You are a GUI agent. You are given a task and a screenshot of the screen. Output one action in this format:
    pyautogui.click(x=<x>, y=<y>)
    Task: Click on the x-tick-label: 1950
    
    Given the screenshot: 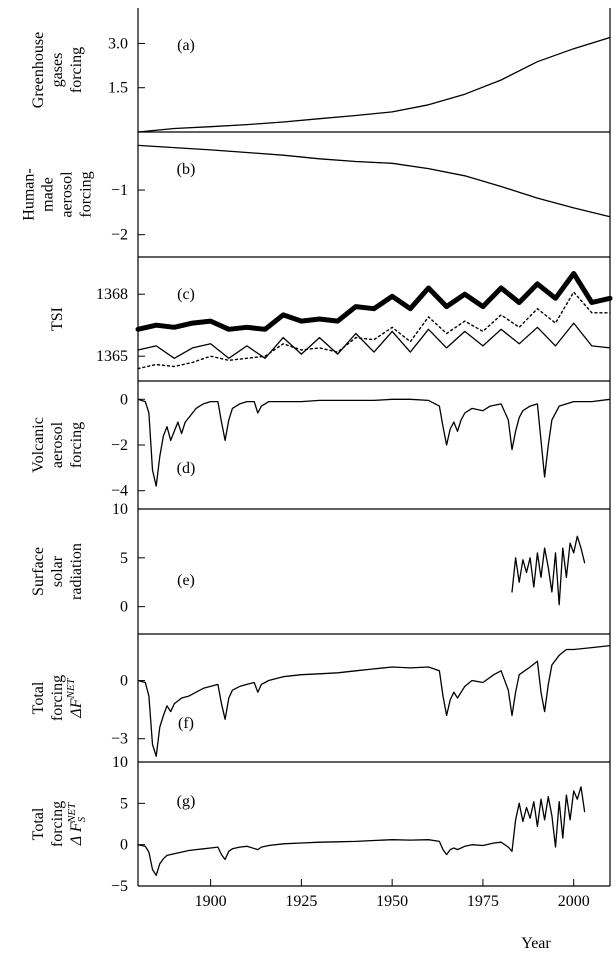 What is the action you would take?
    pyautogui.click(x=392, y=901)
    